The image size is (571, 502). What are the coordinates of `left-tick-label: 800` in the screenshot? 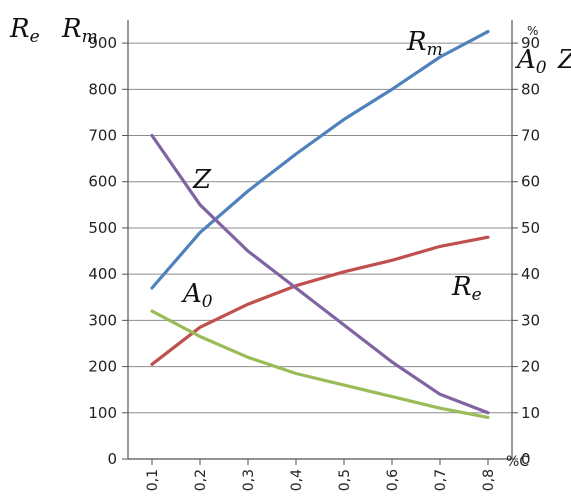 It's located at (102, 89).